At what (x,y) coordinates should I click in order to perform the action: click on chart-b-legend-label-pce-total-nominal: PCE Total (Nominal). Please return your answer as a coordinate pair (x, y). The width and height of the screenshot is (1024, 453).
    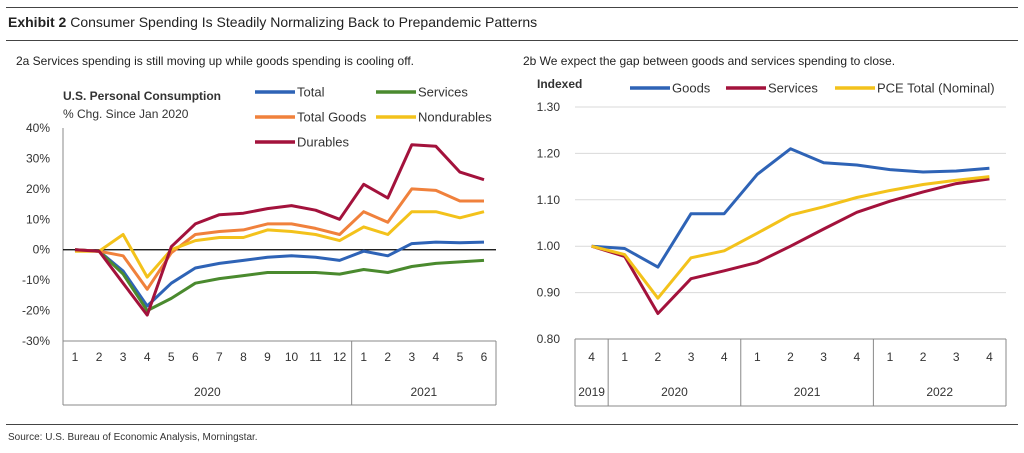
    Looking at the image, I should click on (936, 88).